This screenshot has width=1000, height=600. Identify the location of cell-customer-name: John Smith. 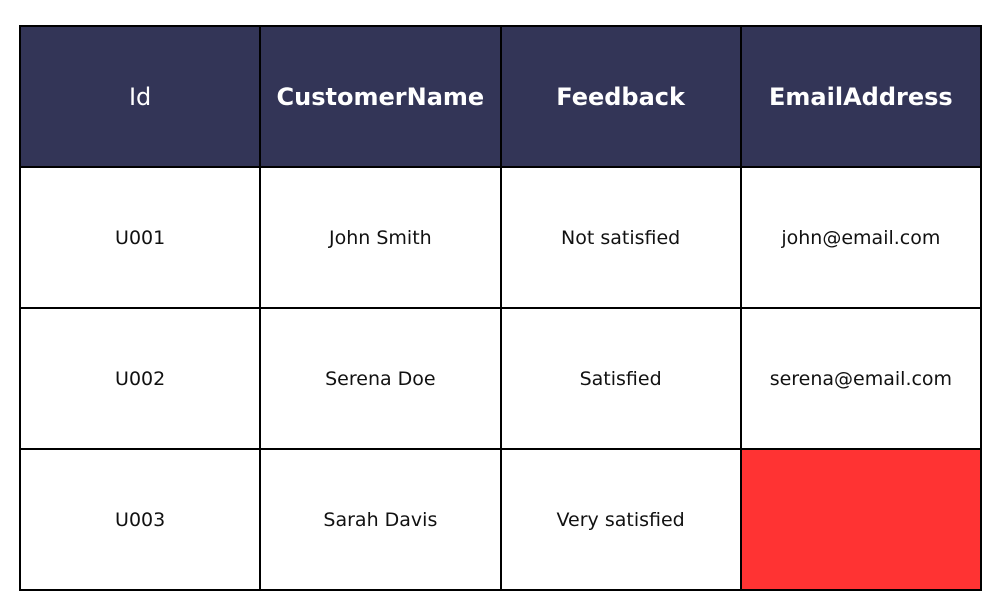
(380, 237).